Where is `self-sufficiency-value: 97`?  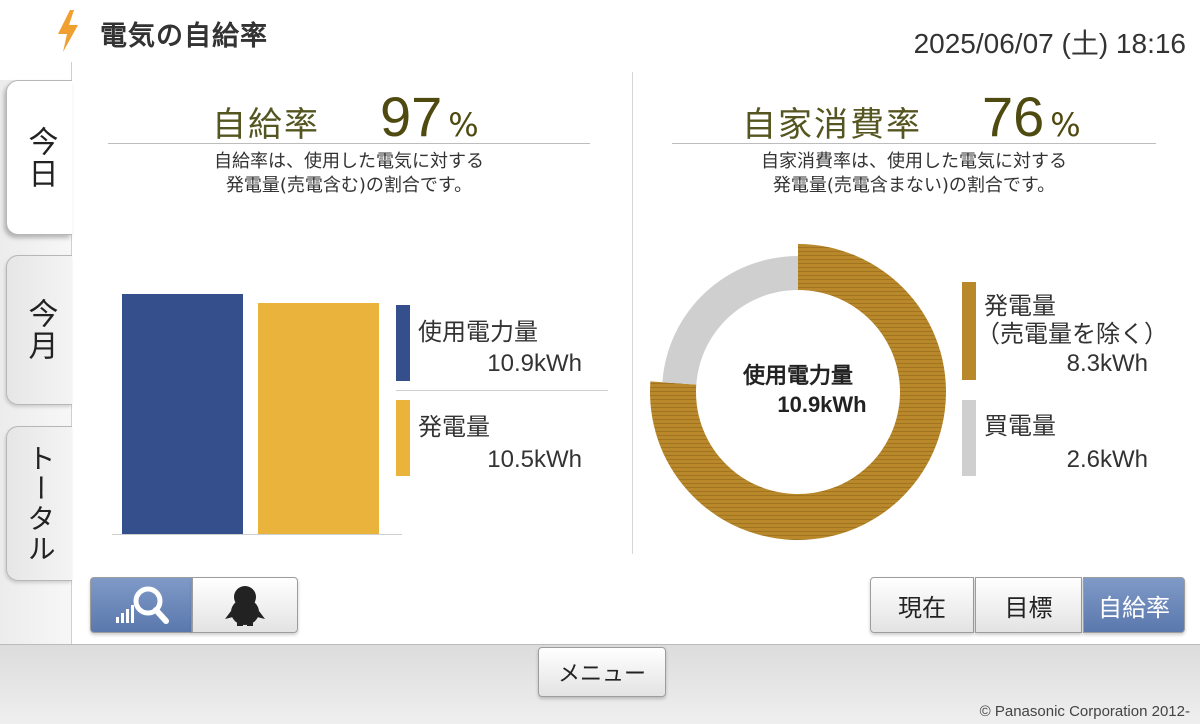
self-sufficiency-value: 97 is located at coordinates (411, 116).